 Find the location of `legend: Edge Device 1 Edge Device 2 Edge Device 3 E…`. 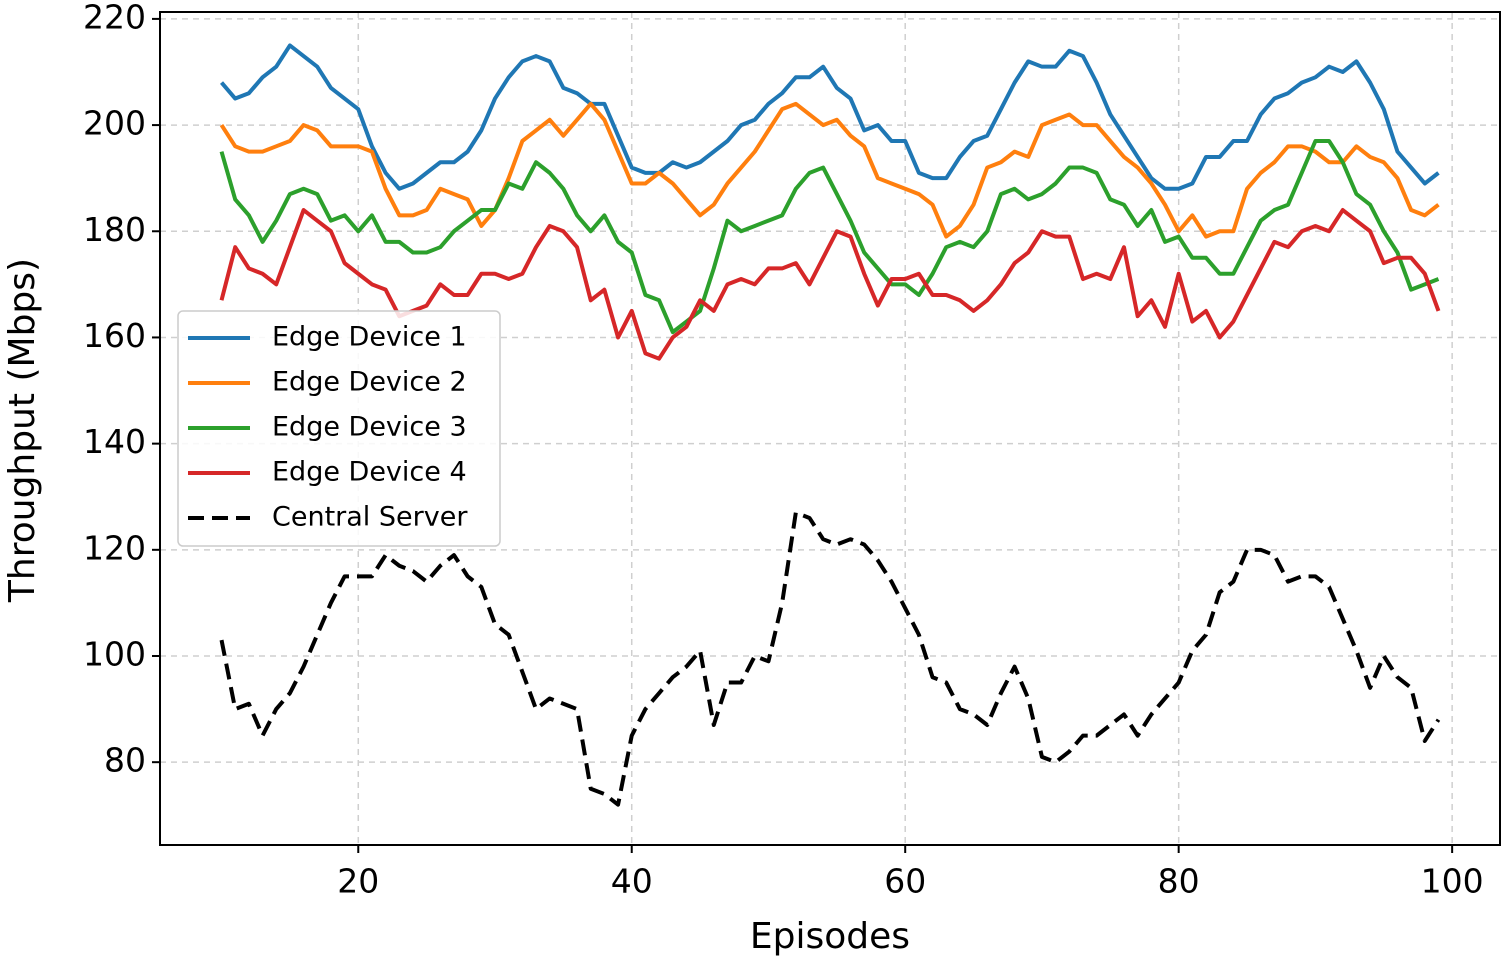

legend: Edge Device 1 Edge Device 2 Edge Device 3 E… is located at coordinates (339, 428).